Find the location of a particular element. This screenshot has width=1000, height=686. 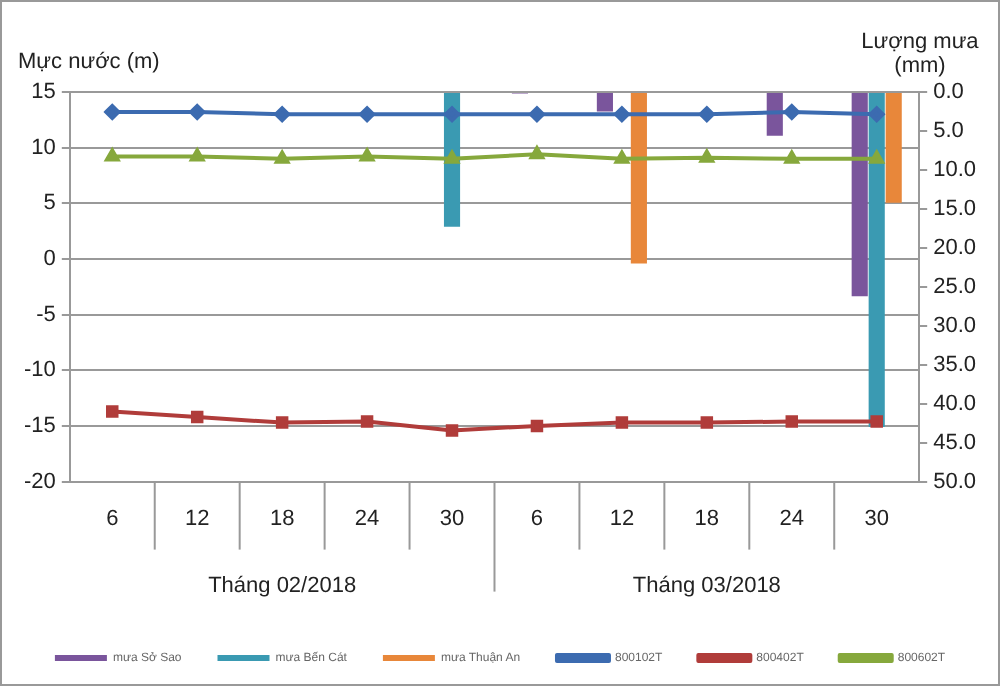

y-tick-label: 5 is located at coordinates (49, 203).